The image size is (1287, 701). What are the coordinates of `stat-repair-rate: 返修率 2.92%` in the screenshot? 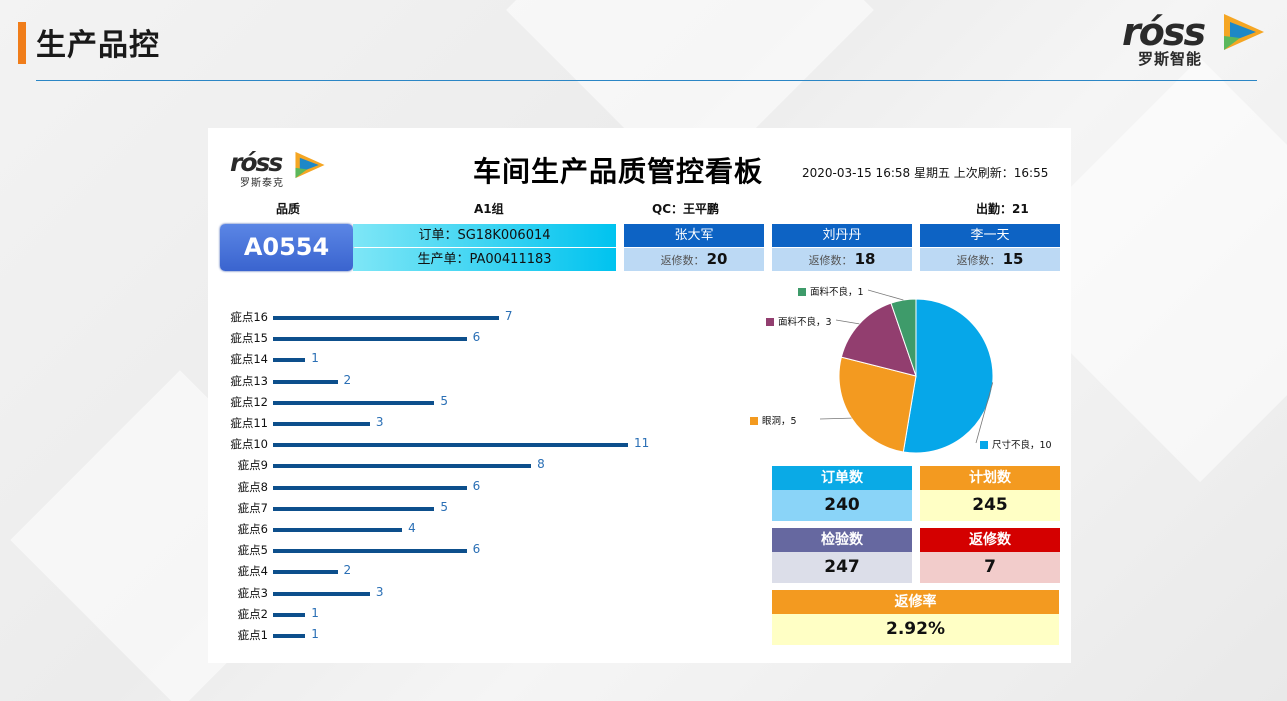 It's located at (915, 617).